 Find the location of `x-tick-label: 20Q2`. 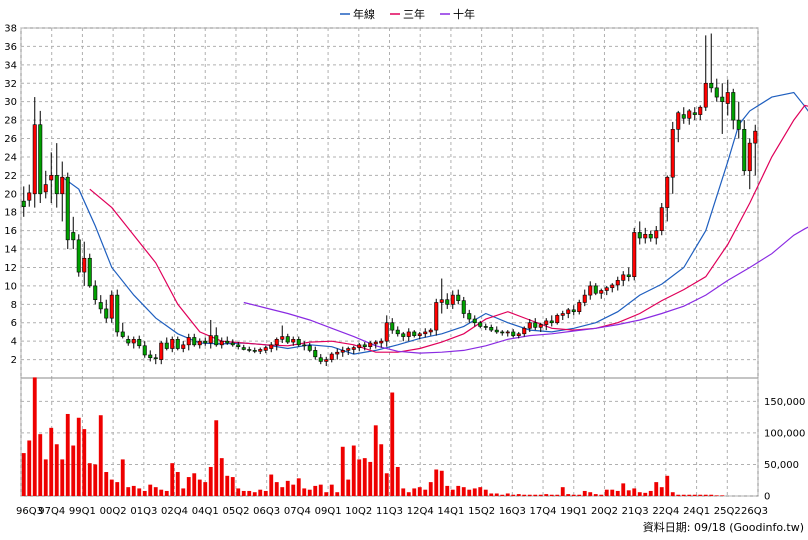

x-tick-label: 20Q2 is located at coordinates (604, 511).